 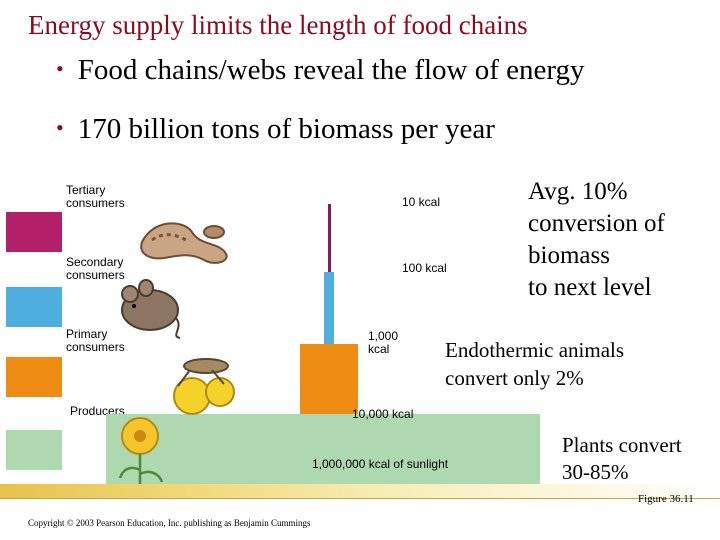 What do you see at coordinates (360, 491) in the screenshot?
I see `footer-band` at bounding box center [360, 491].